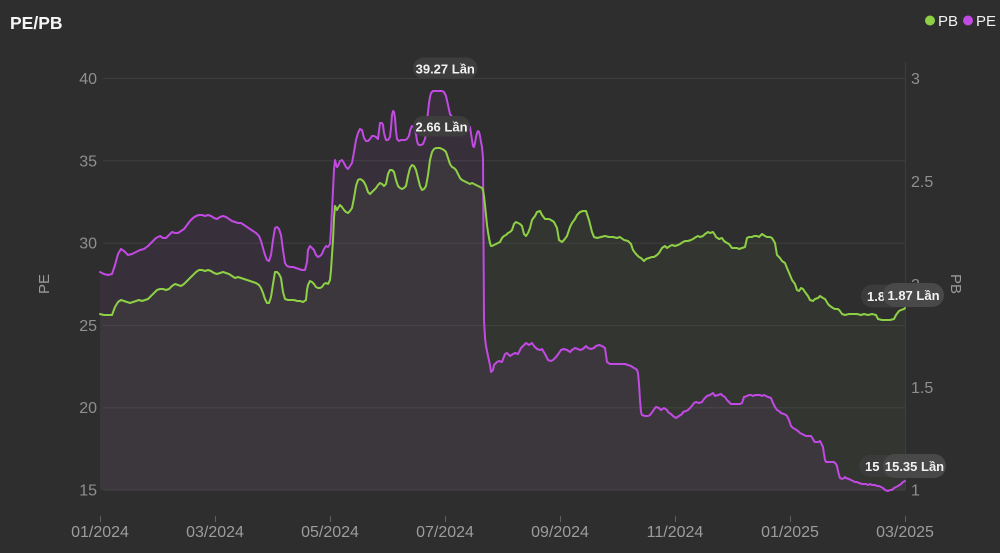 This screenshot has height=553, width=1000. What do you see at coordinates (922, 388) in the screenshot?
I see `svg-text: 1.5` at bounding box center [922, 388].